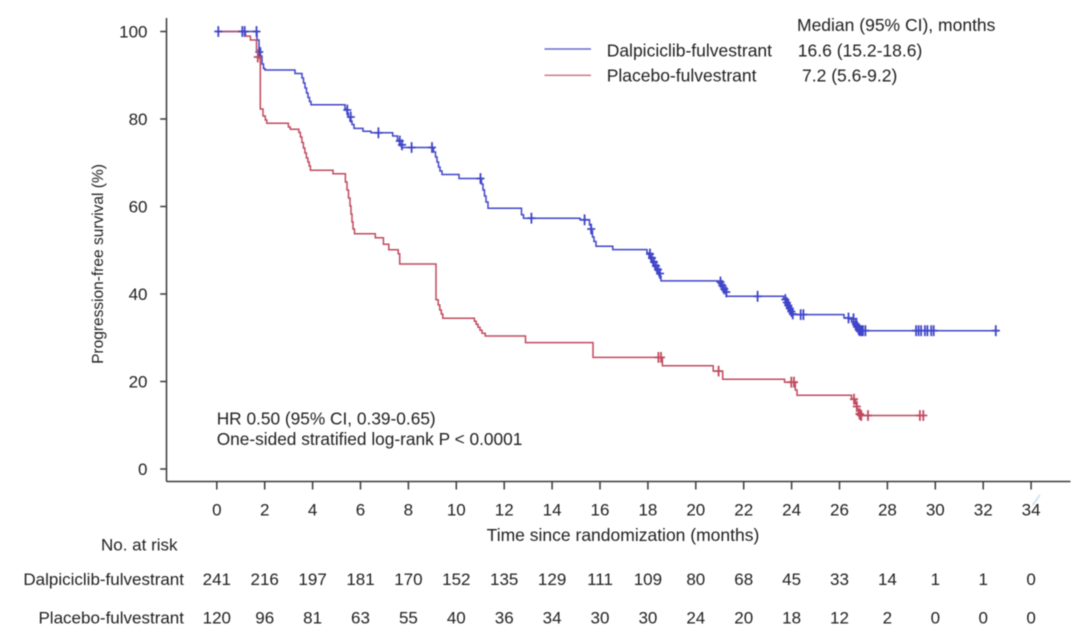 The height and width of the screenshot is (637, 1080). What do you see at coordinates (552, 579) in the screenshot?
I see `svg-text: 129` at bounding box center [552, 579].